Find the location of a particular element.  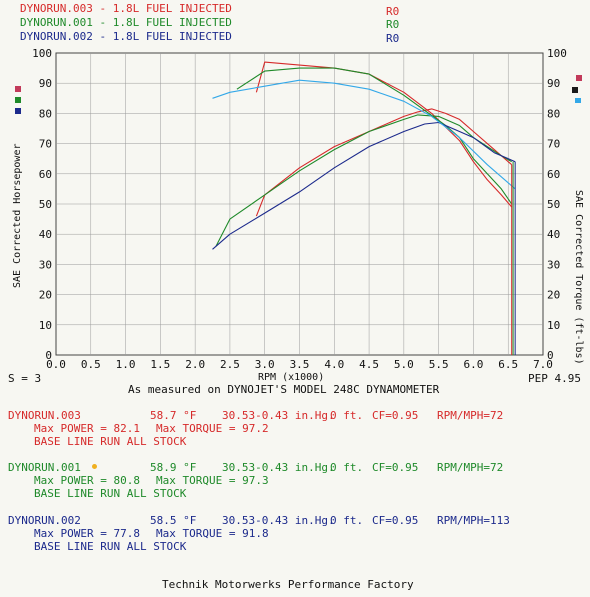

x-tick-label: 0.5 is located at coordinates (91, 364).